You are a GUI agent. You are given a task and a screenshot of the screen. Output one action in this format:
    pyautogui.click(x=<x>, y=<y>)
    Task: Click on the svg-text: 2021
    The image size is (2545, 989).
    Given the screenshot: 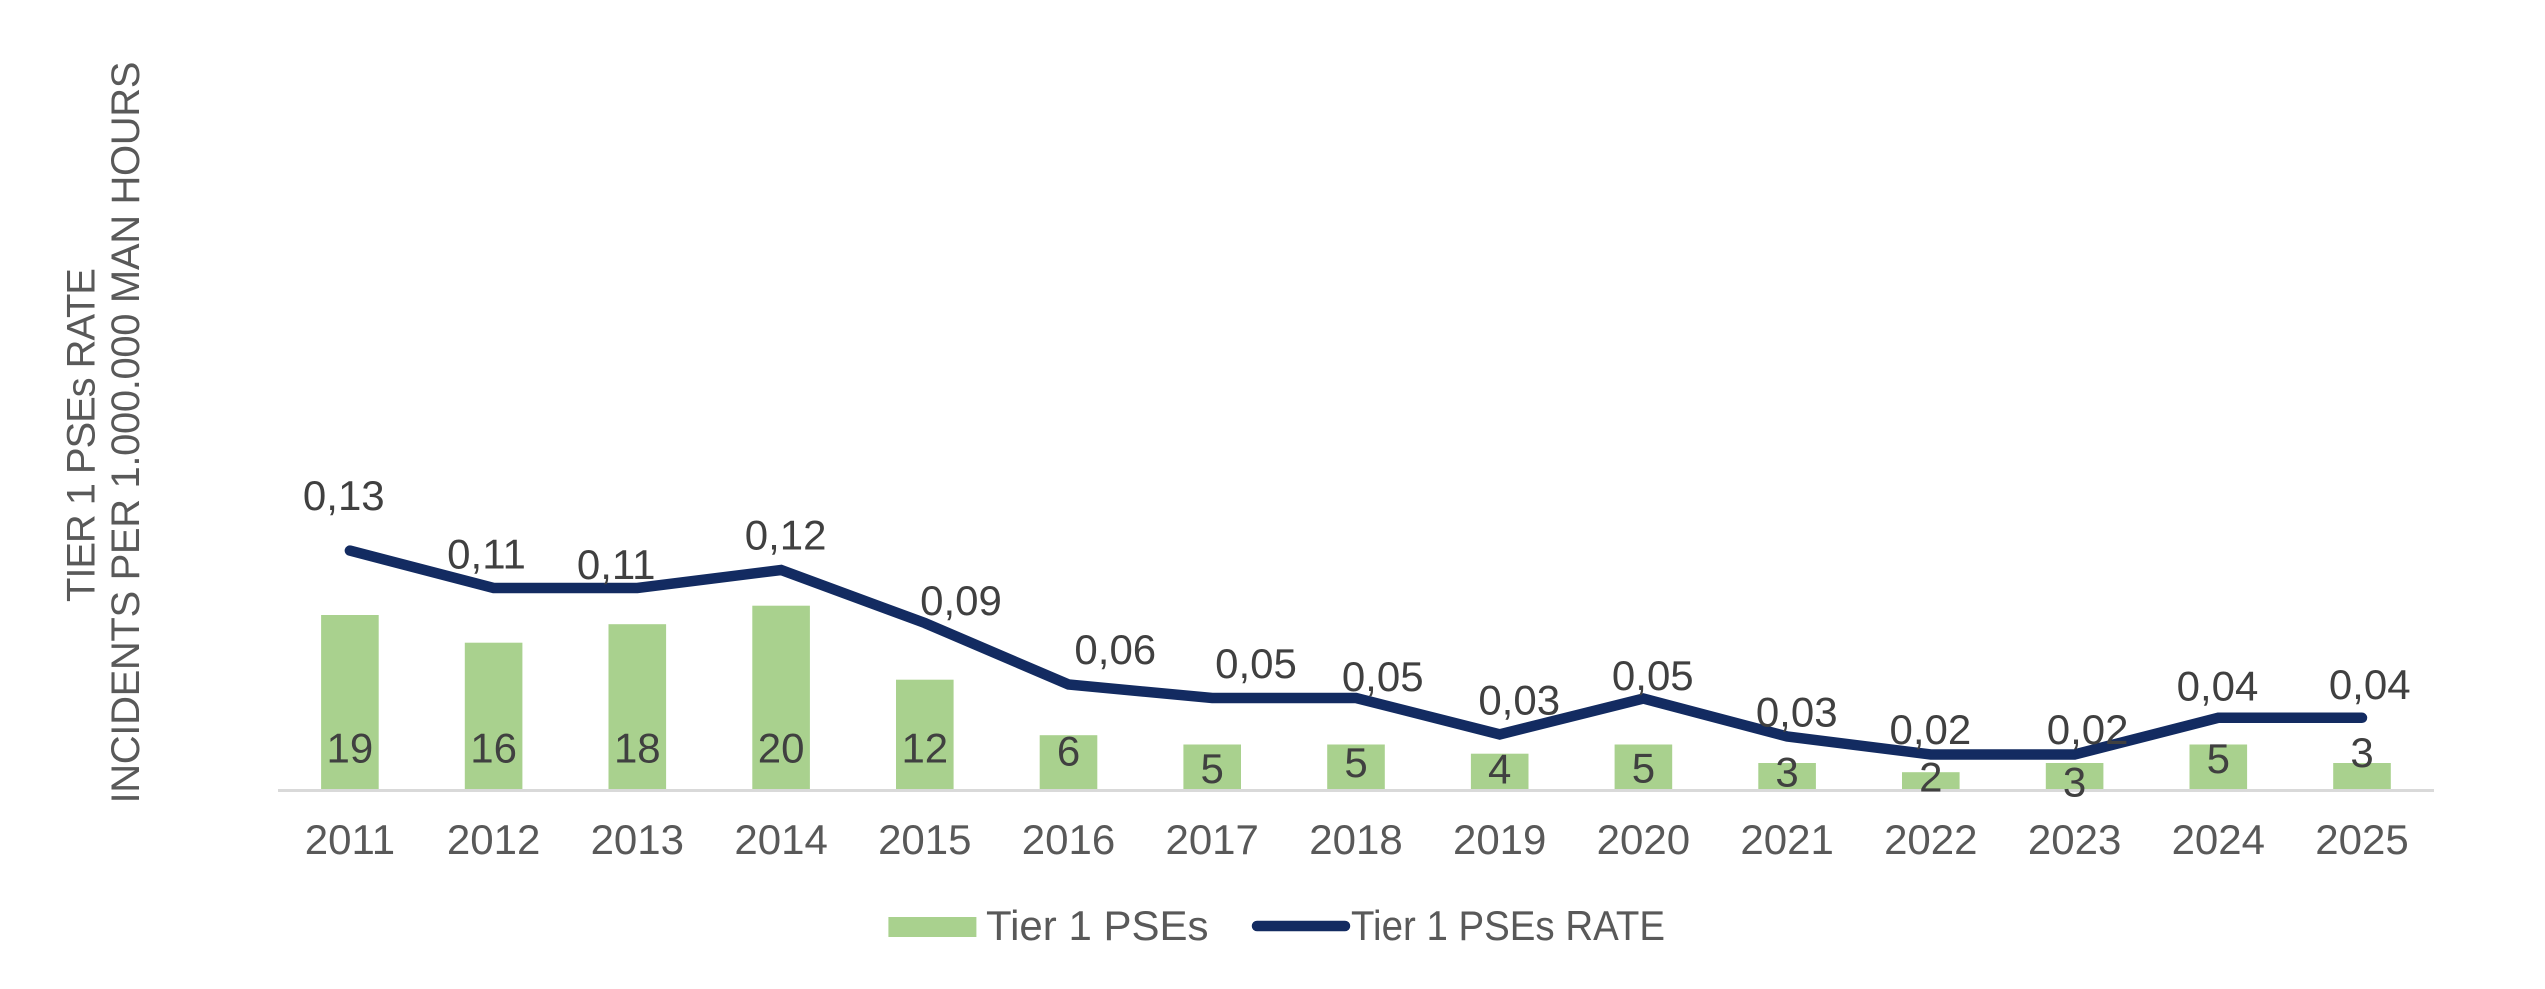 What is the action you would take?
    pyautogui.click(x=1786, y=839)
    